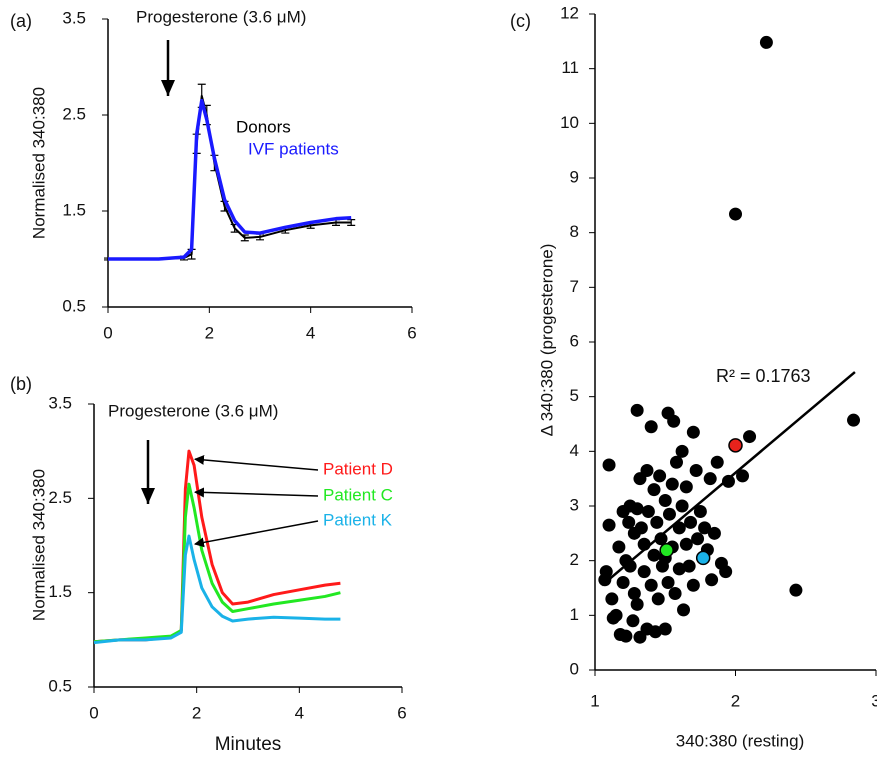 Image resolution: width=877 pixels, height=757 pixels. I want to click on x-axis-label: 340:380 (resting), so click(740, 740).